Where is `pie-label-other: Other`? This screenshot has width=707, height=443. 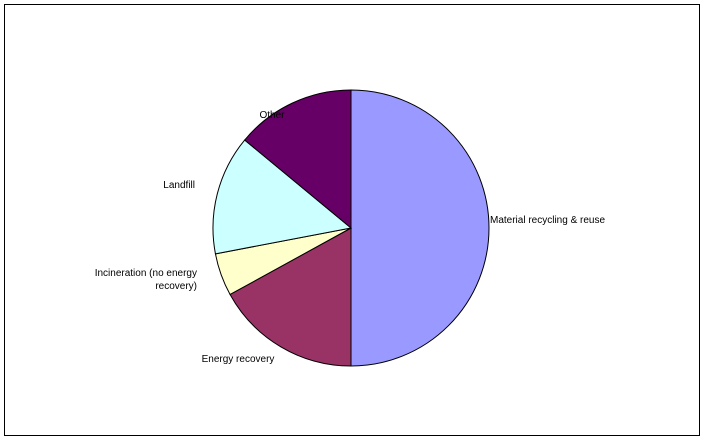 pie-label-other: Other is located at coordinates (272, 115).